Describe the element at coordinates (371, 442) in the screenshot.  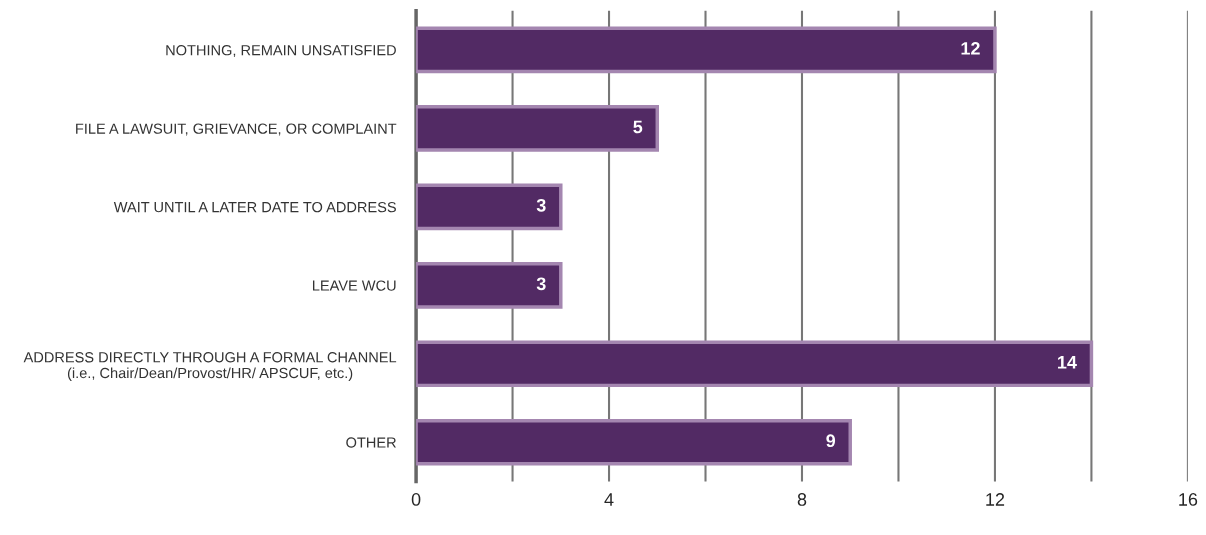
I see `y-tick-label: OTHER` at that location.